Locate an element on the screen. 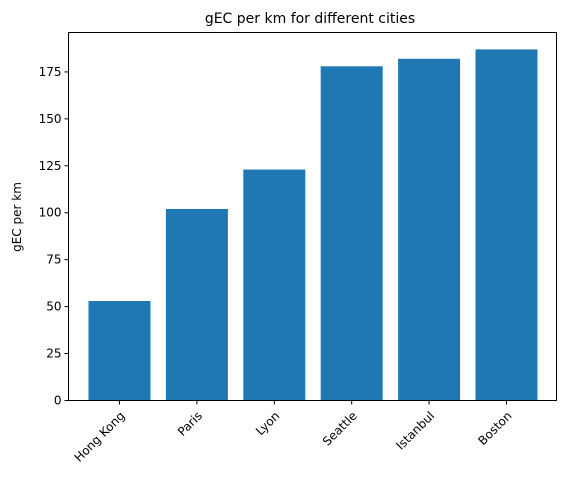 The image size is (571, 484). y-axis-ticks: 0 25 50 75 100 125 150 175 is located at coordinates (54, 236).